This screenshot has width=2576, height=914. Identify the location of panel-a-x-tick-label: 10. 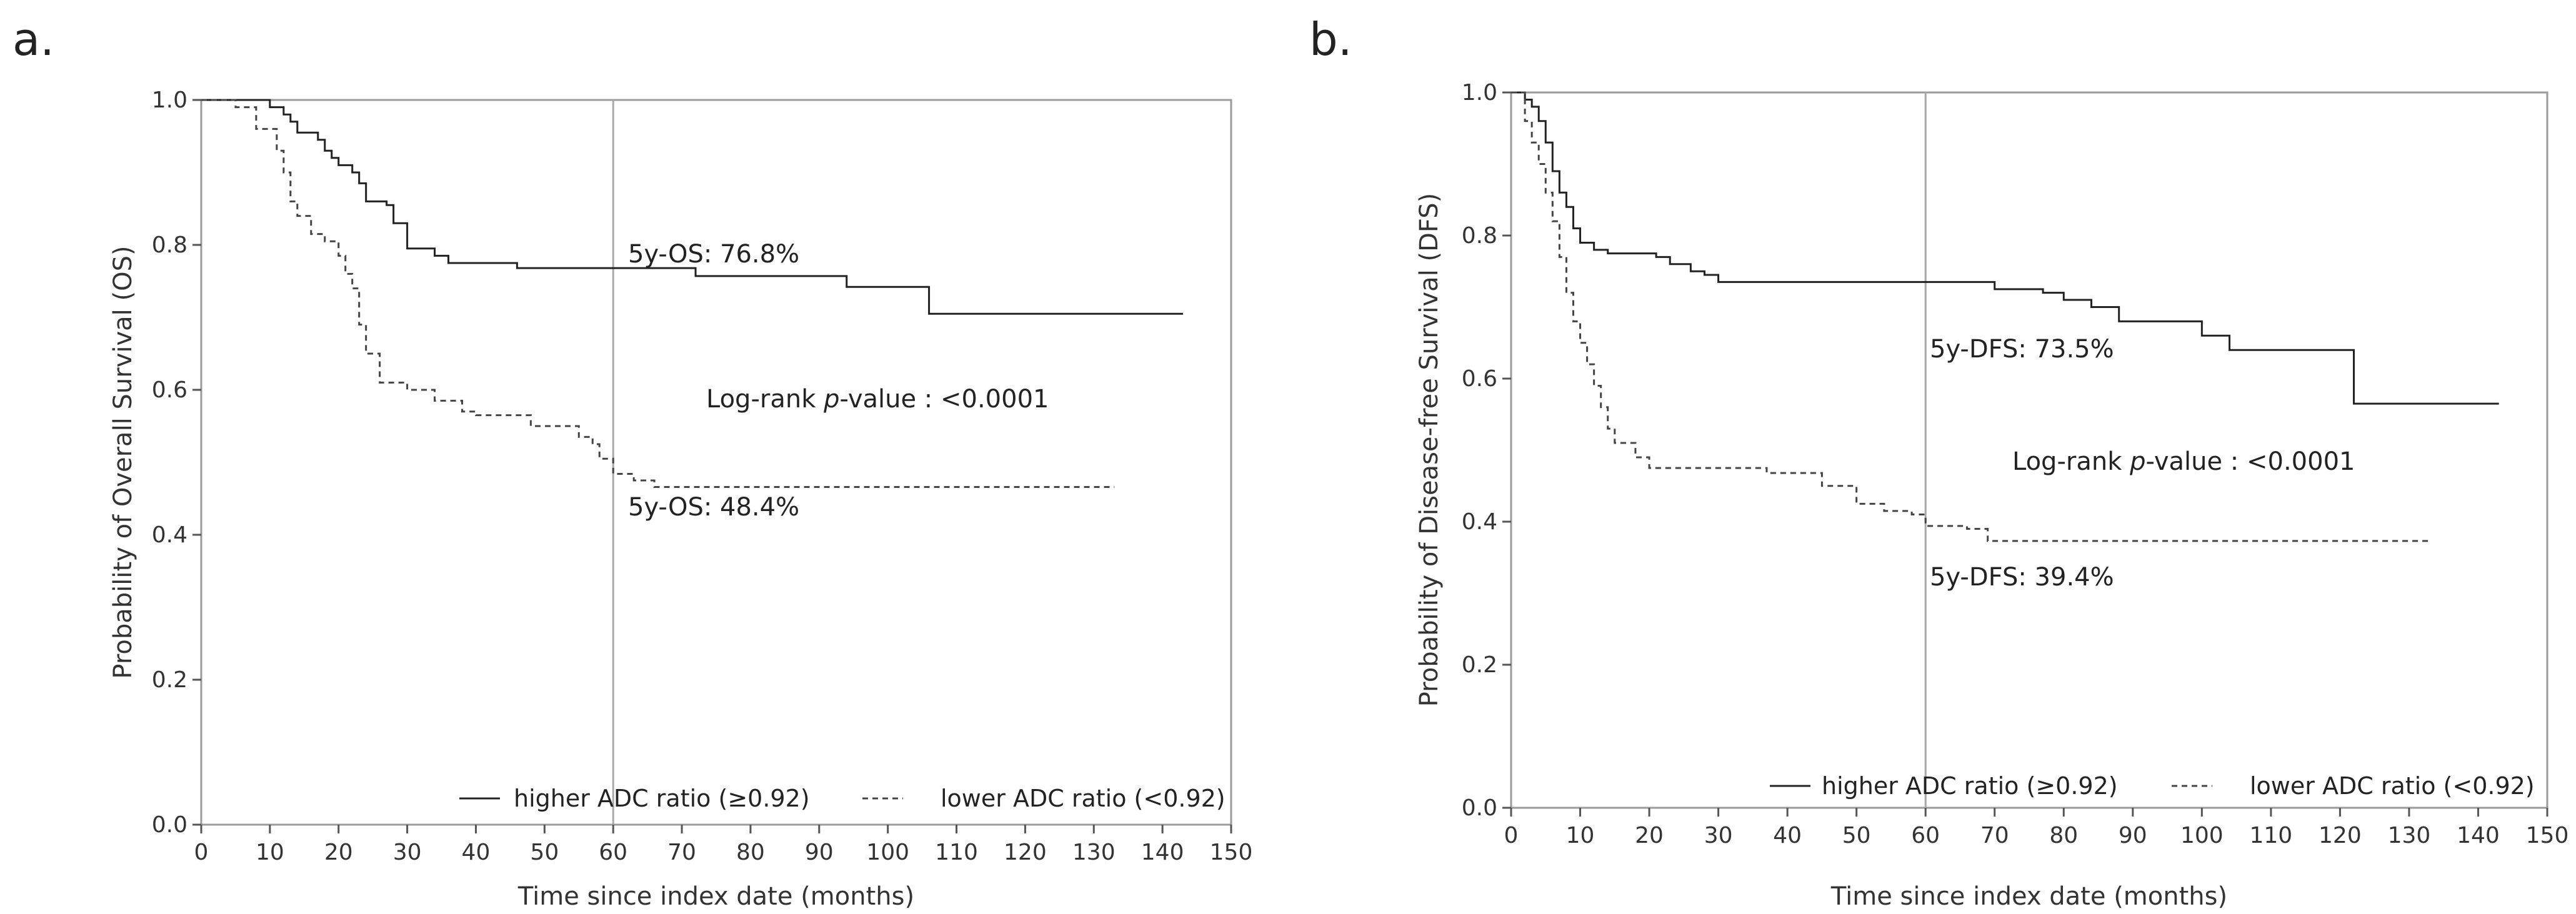
(270, 852).